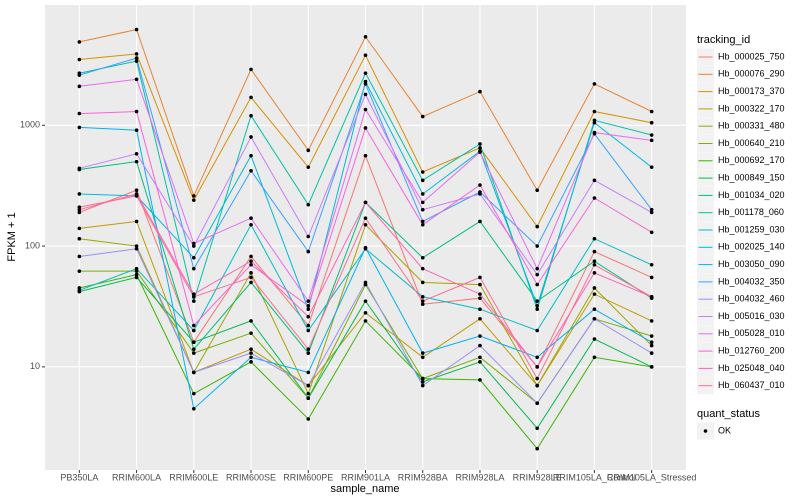 The height and width of the screenshot is (500, 800). Describe the element at coordinates (751, 126) in the screenshot. I see `legend-label: Hb_000331_480` at that location.